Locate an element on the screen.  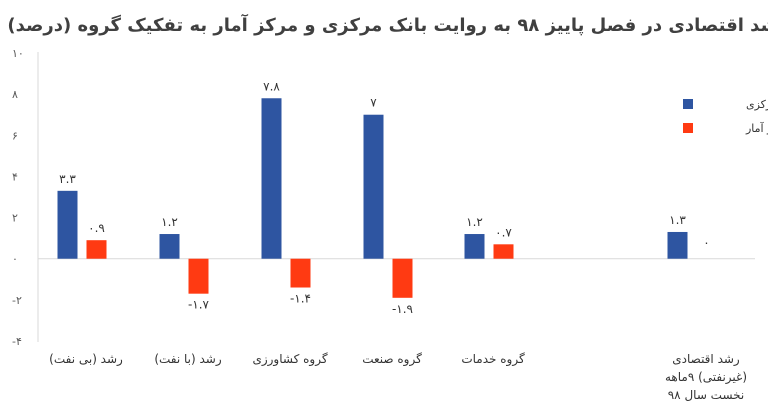
y-tick-label: ۴ is located at coordinates (15, 176).